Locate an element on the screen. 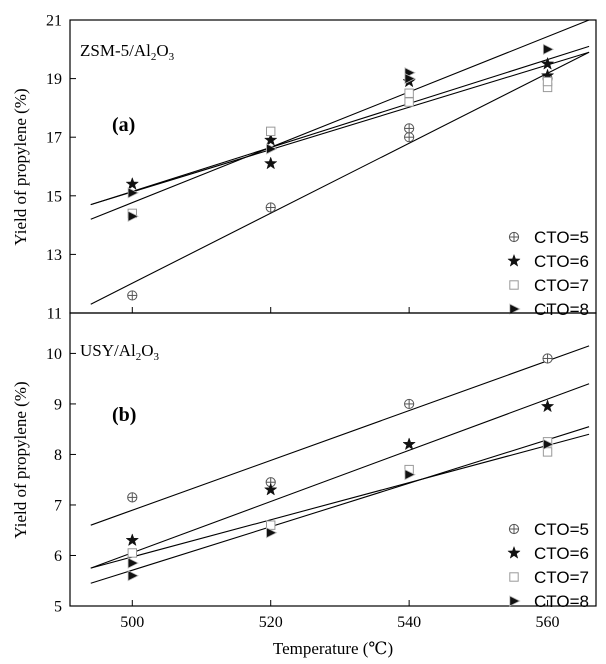 This screenshot has width=606, height=664. y-ticks-b: 5 6 7 8 9 10 is located at coordinates (61, 481).